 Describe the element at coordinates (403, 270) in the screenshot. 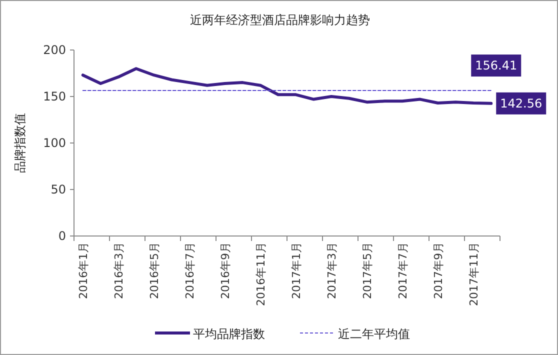

I see `x-tick-label: 2017年7月` at that location.